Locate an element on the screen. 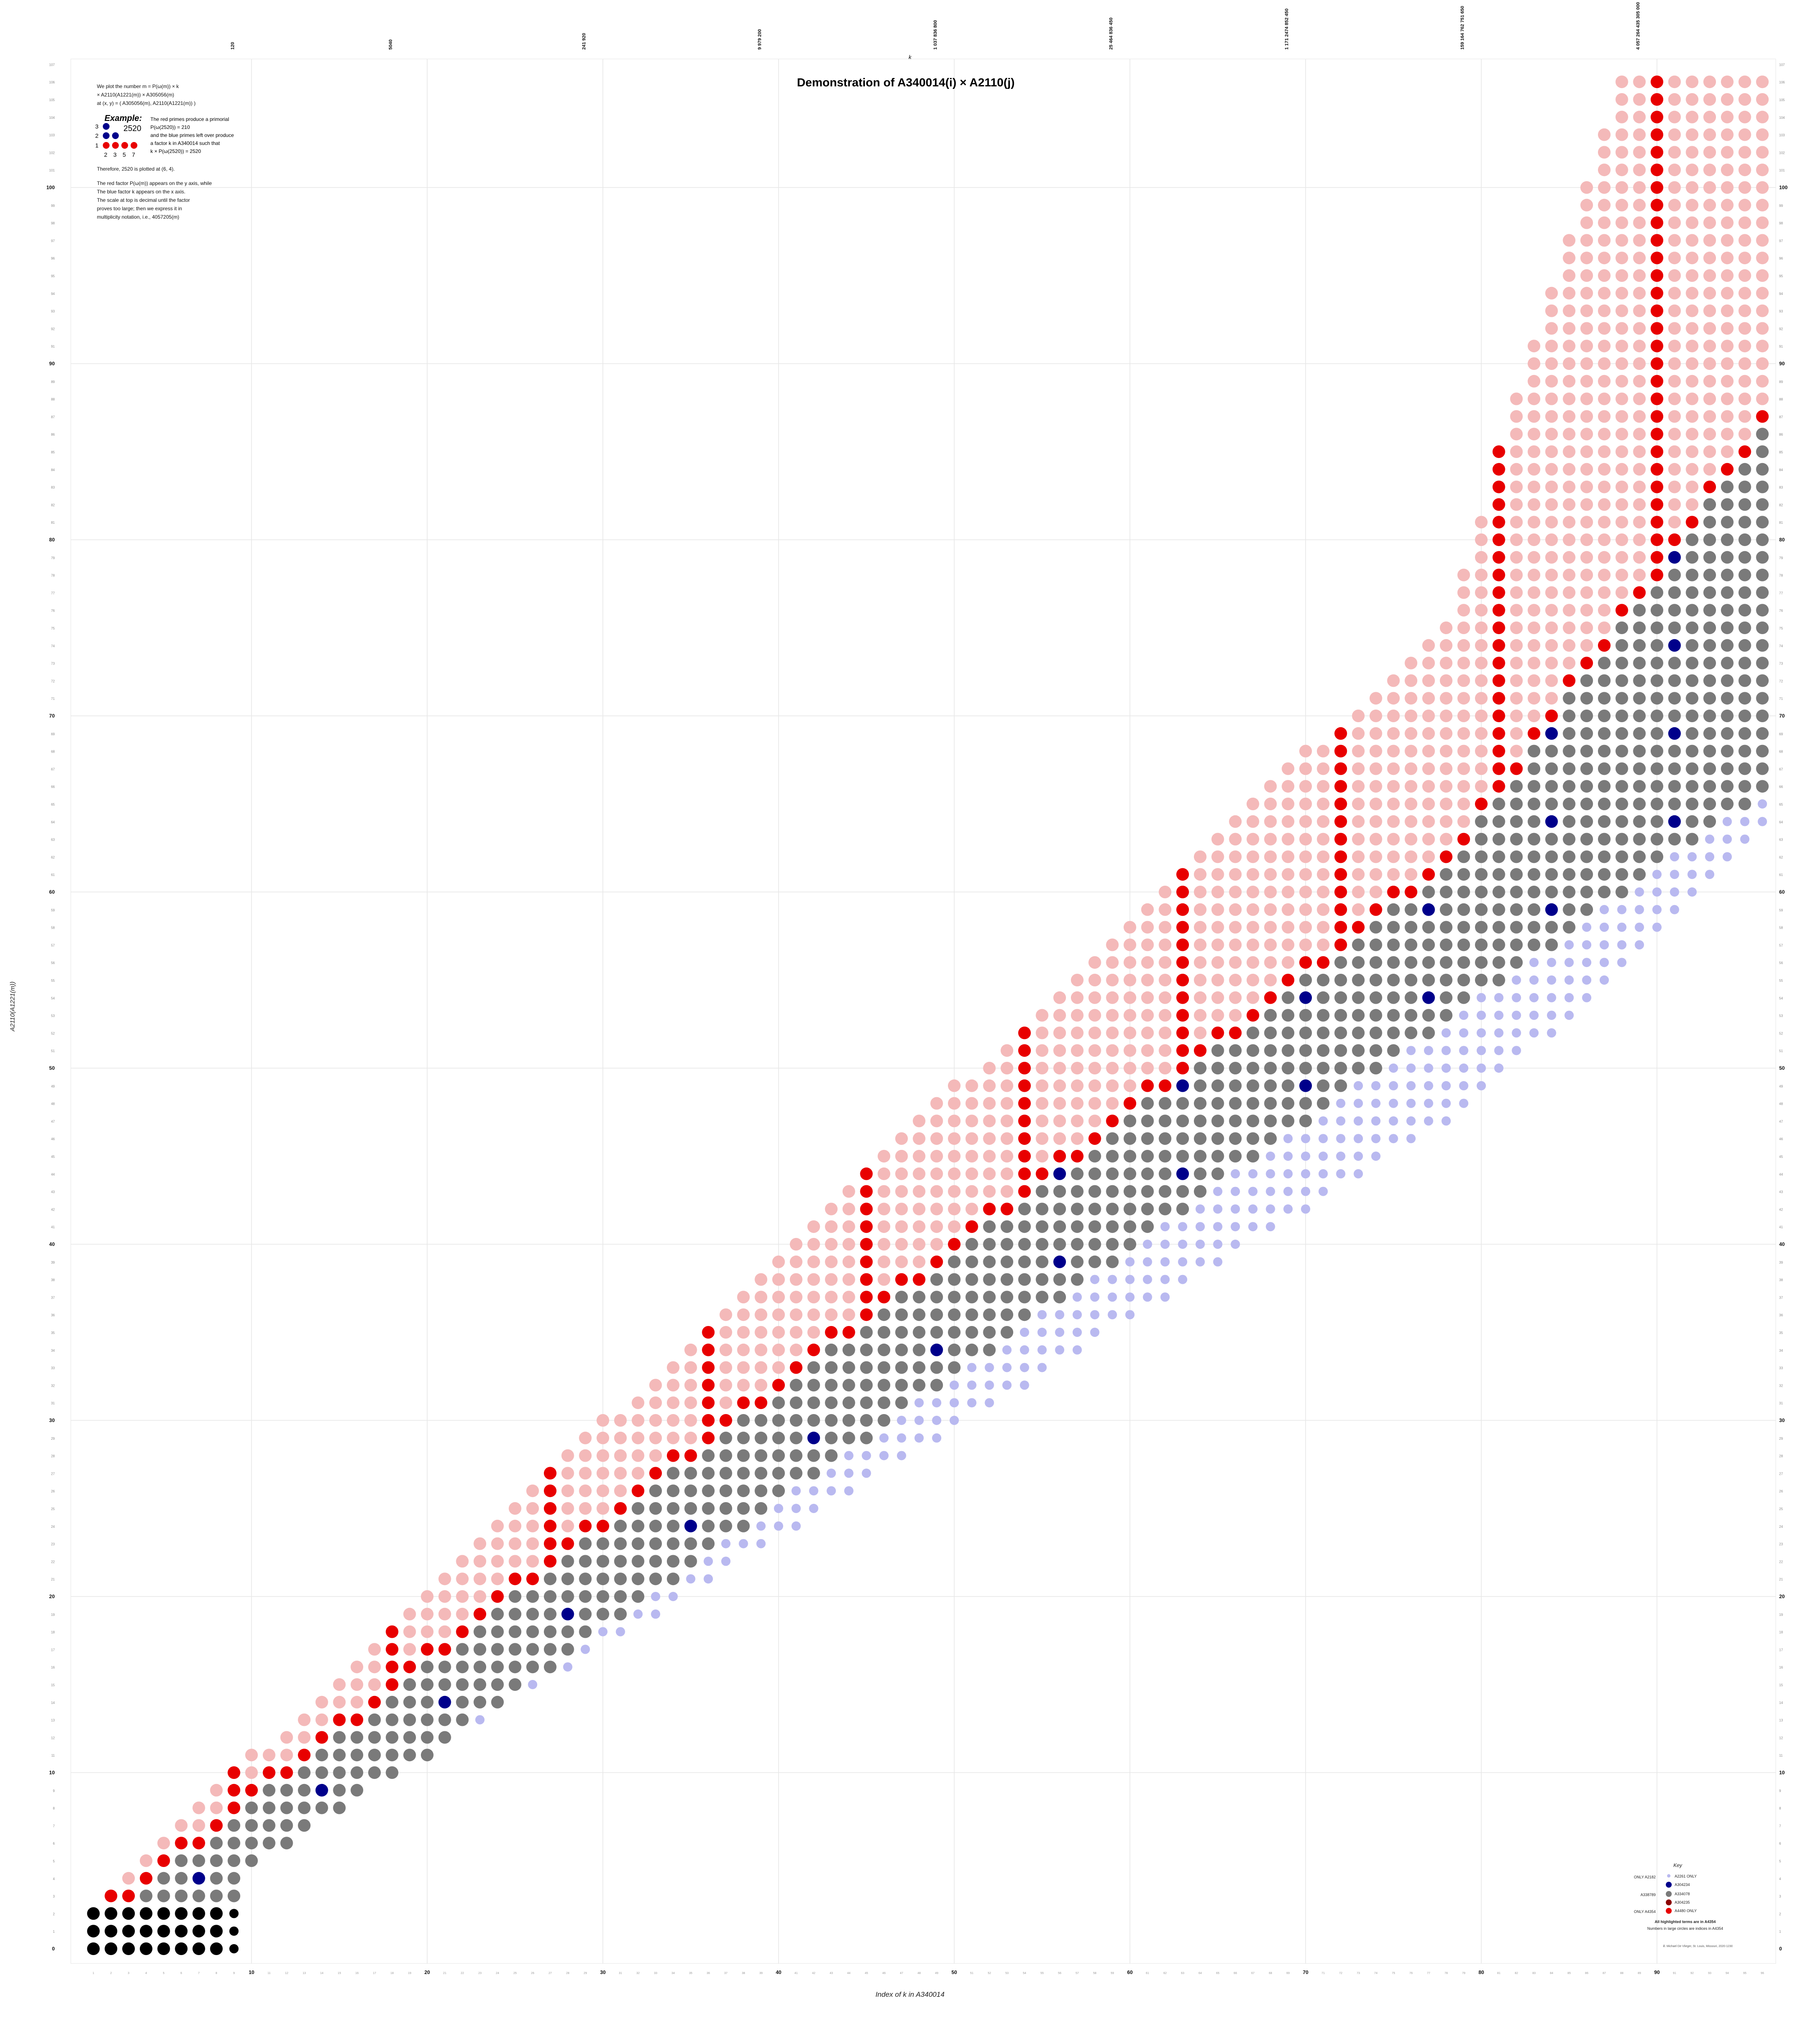  y-tick-label: 23 is located at coordinates (1781, 1544).